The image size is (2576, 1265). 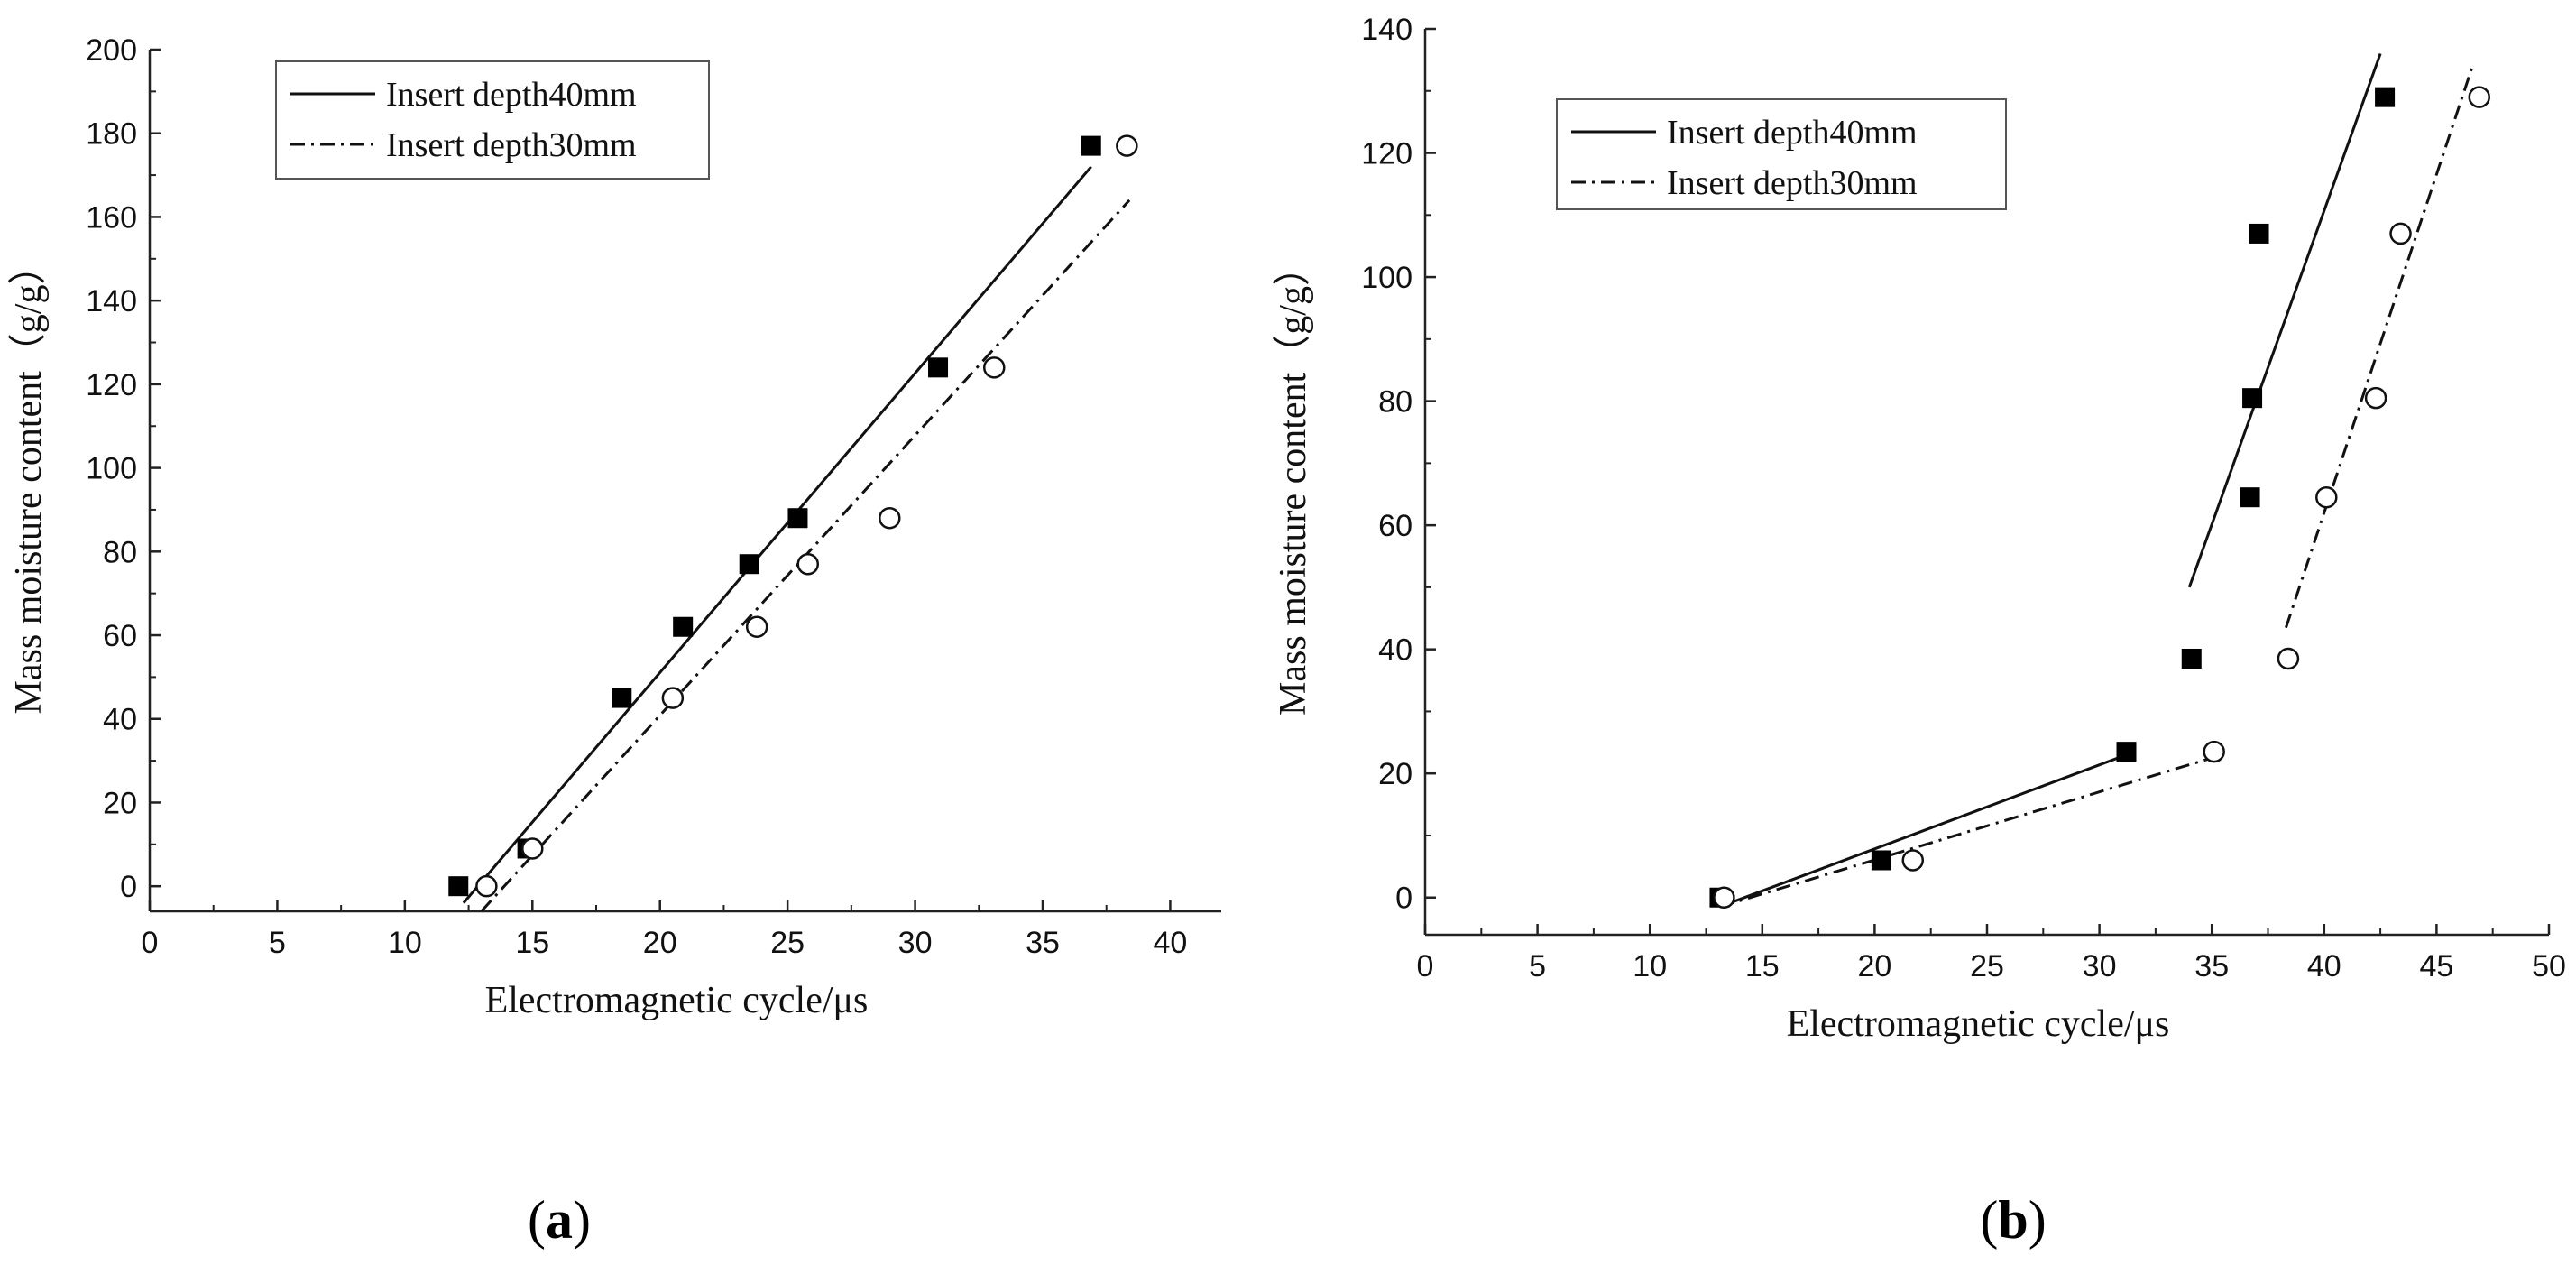 I want to click on legend-label-a-40mm: Insert depth40mm, so click(x=511, y=95).